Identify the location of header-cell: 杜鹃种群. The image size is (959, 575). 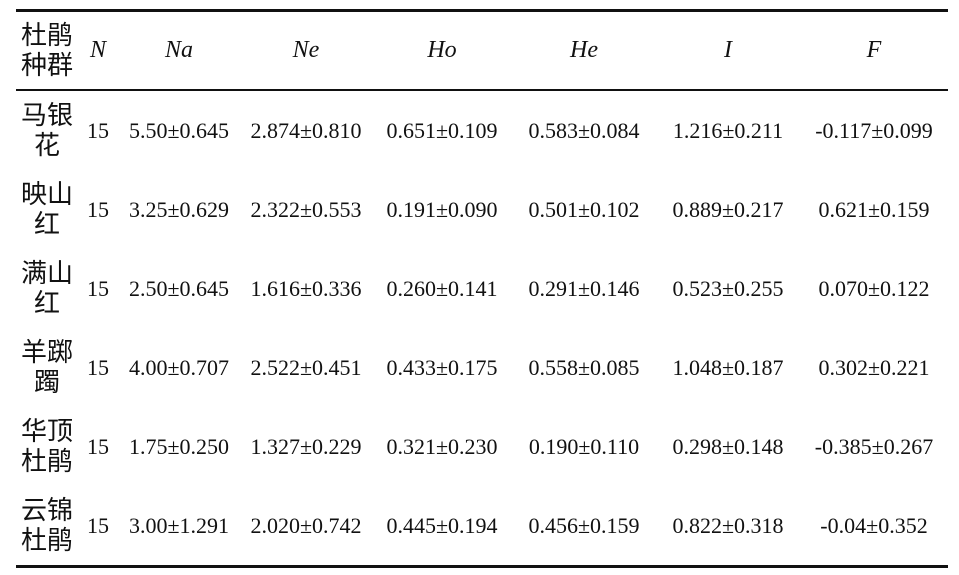
(47, 51).